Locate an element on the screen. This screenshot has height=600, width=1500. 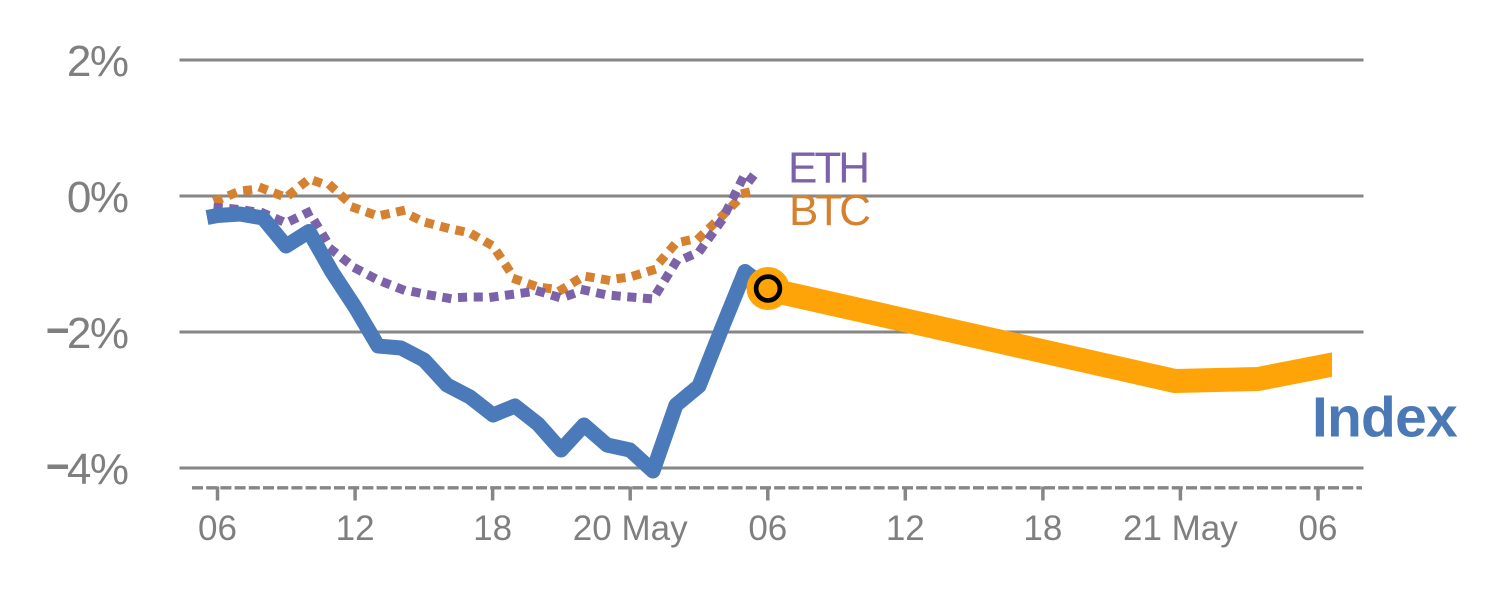
svg-text: 4% is located at coordinates (97, 469).